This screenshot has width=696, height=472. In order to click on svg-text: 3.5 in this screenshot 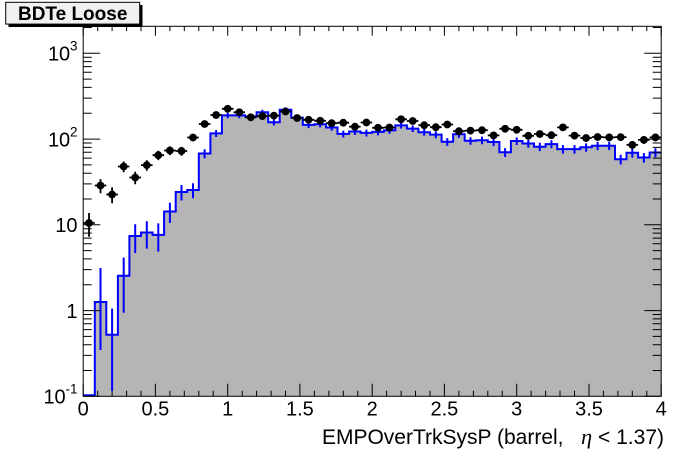, I will do `click(589, 410)`.